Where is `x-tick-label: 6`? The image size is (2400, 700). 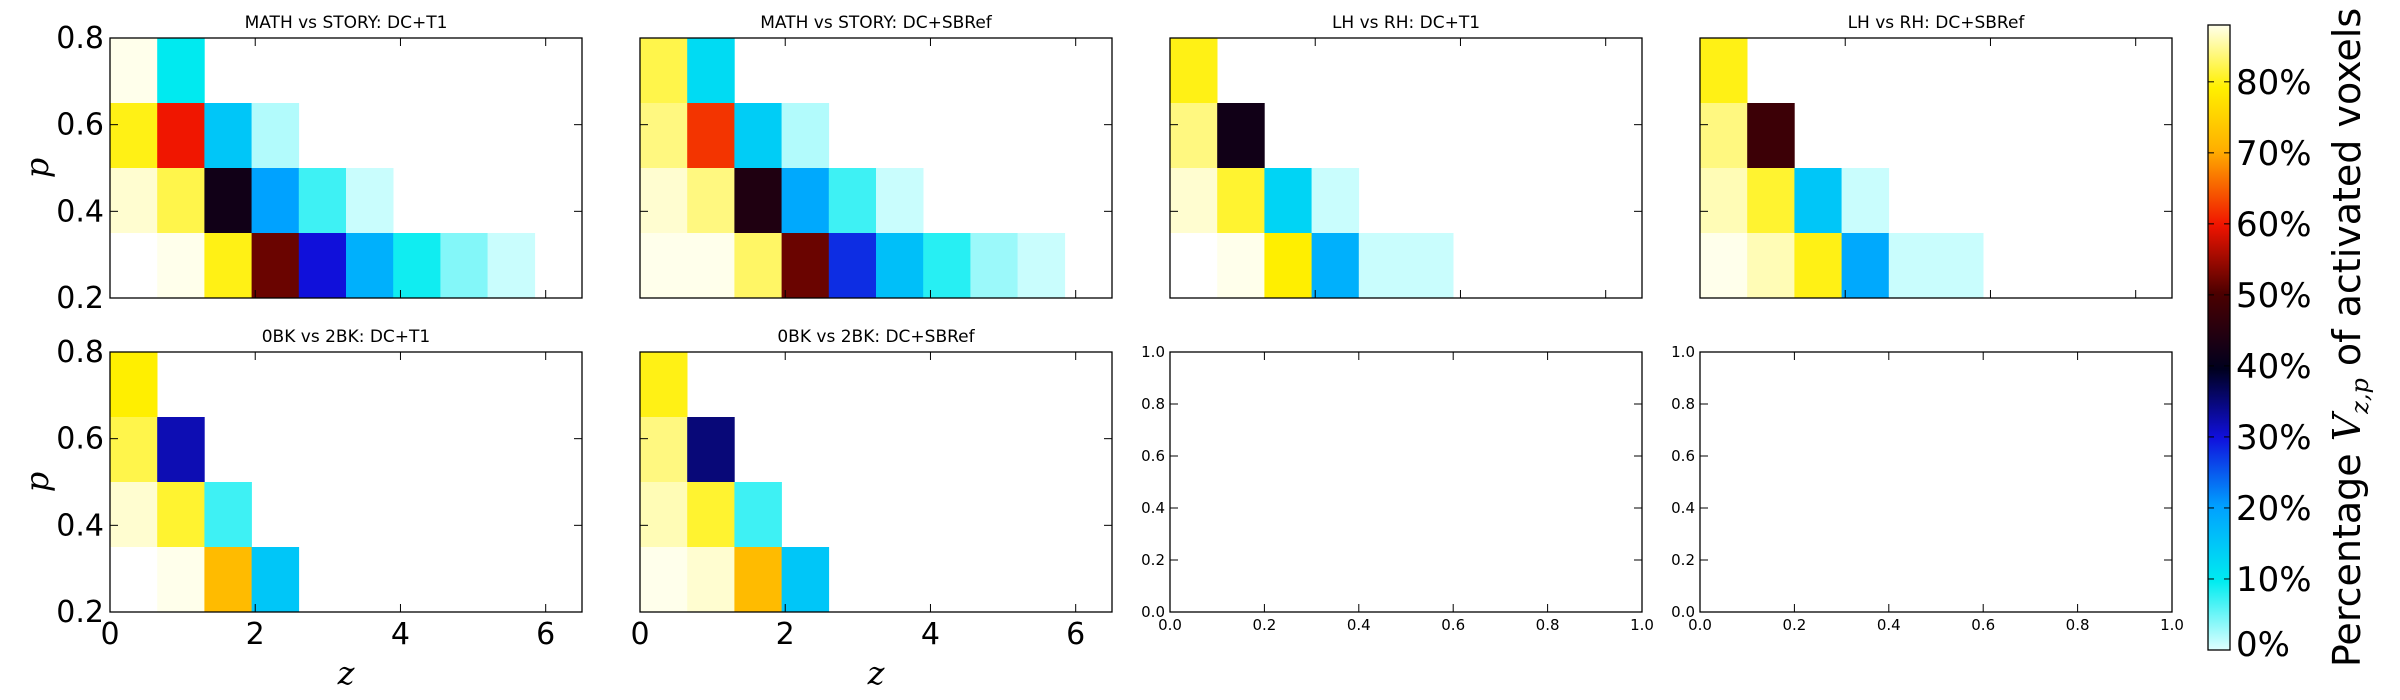 x-tick-label: 6 is located at coordinates (545, 634).